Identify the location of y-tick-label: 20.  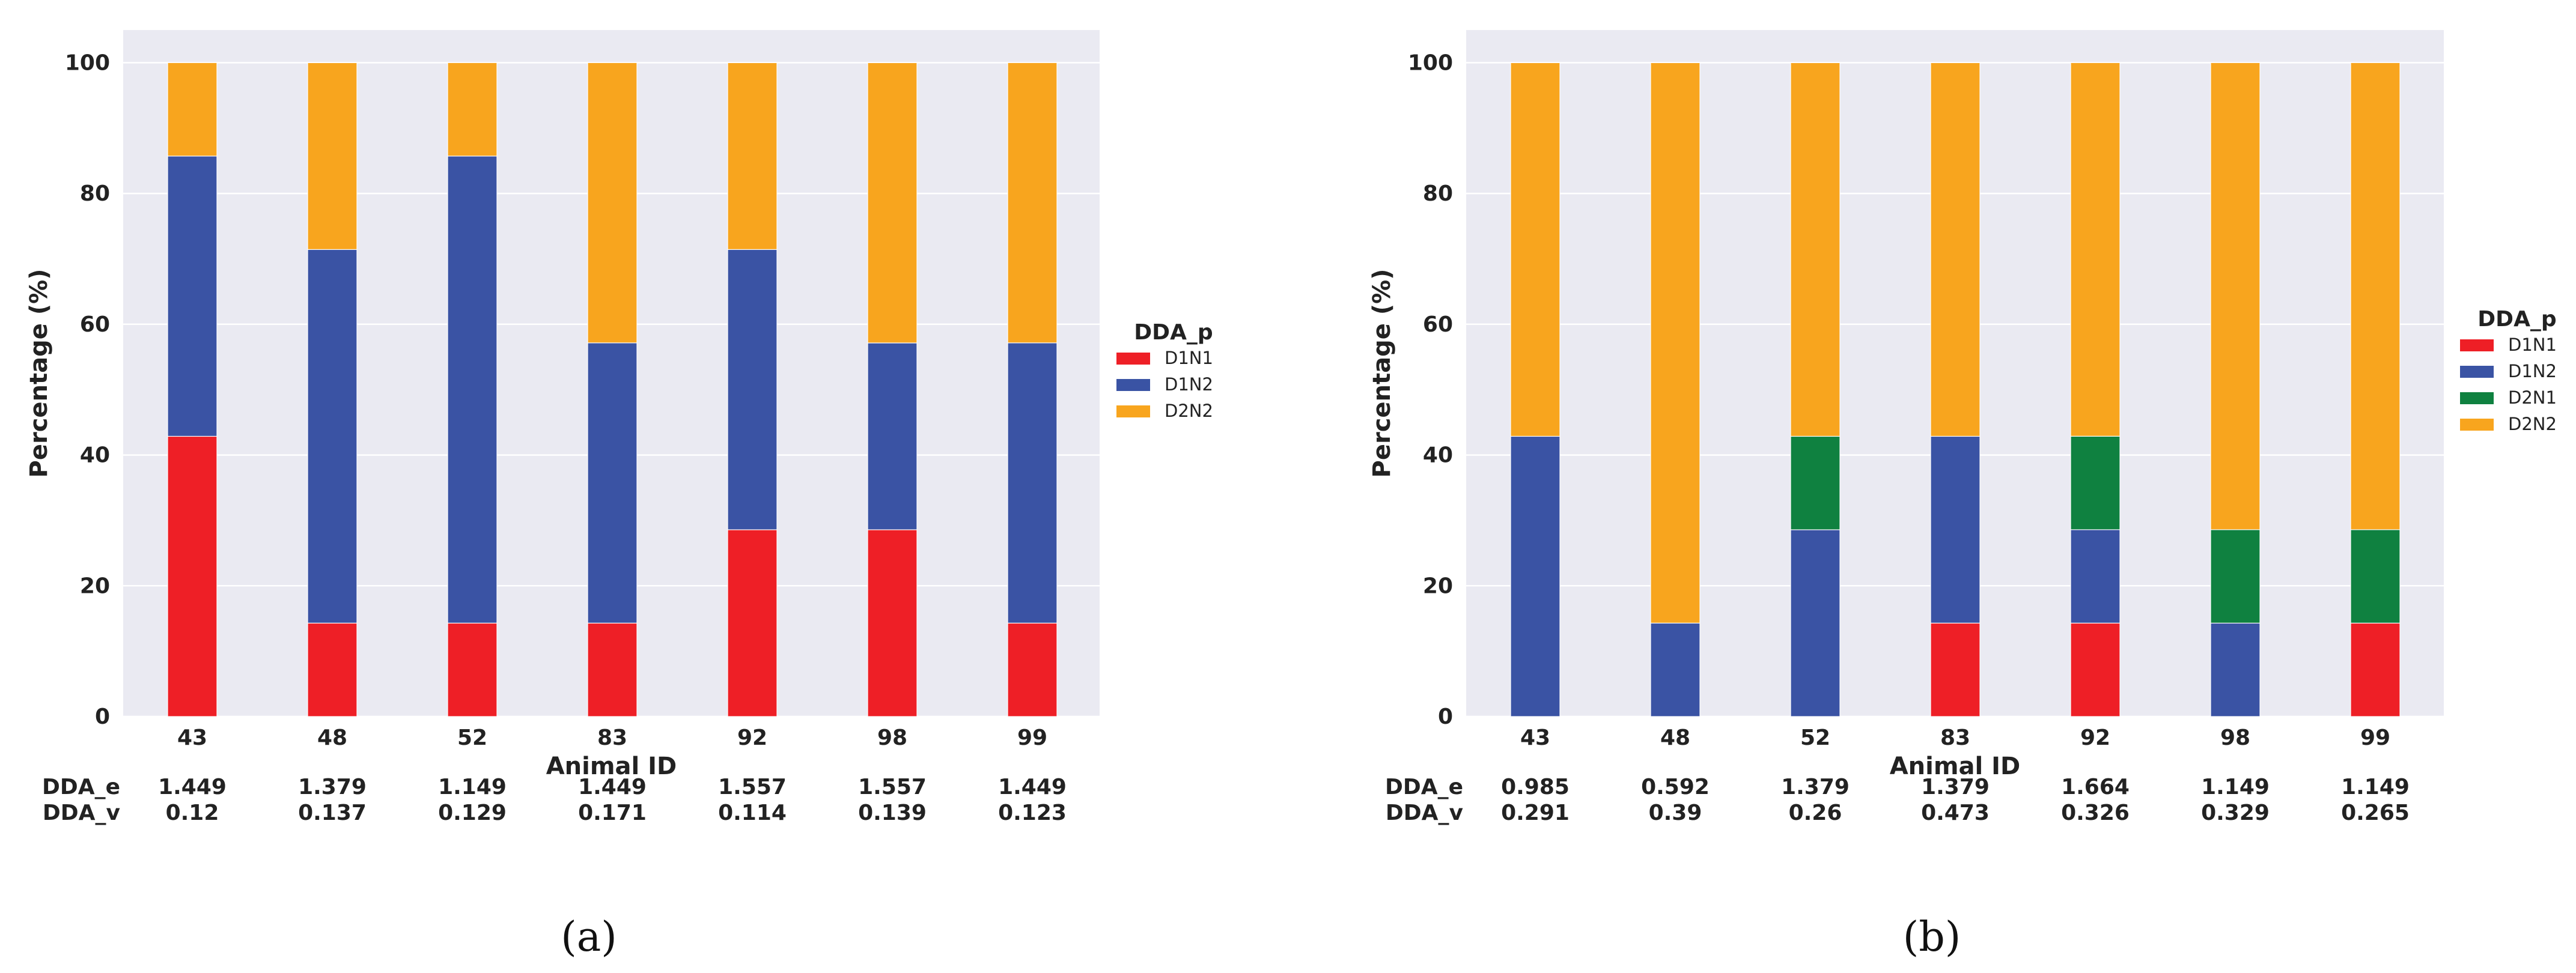
(1438, 586).